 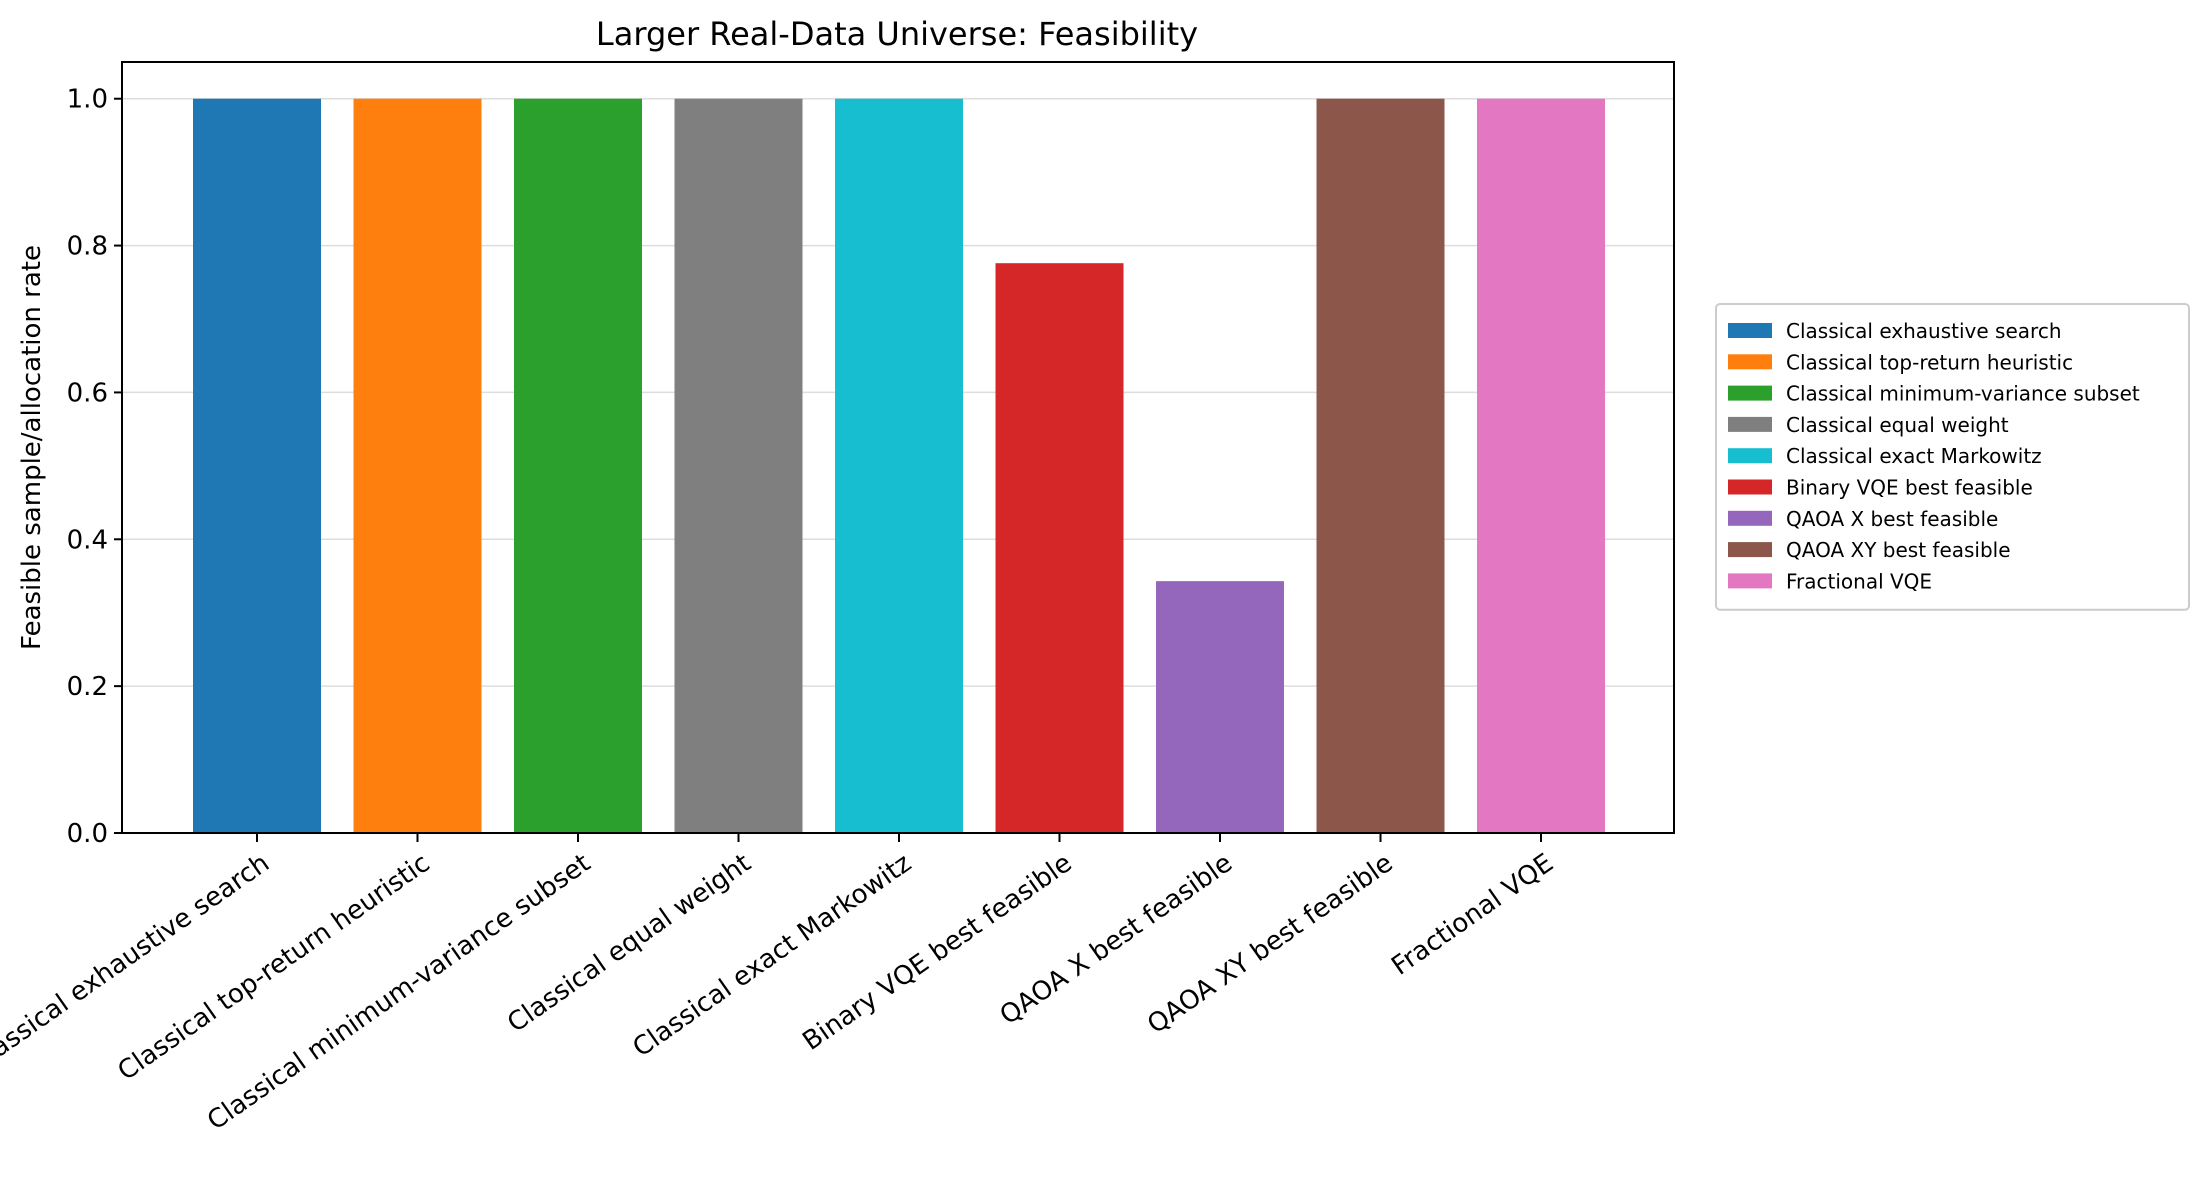 What do you see at coordinates (87, 687) in the screenshot?
I see `y-tick-label: 0.2` at bounding box center [87, 687].